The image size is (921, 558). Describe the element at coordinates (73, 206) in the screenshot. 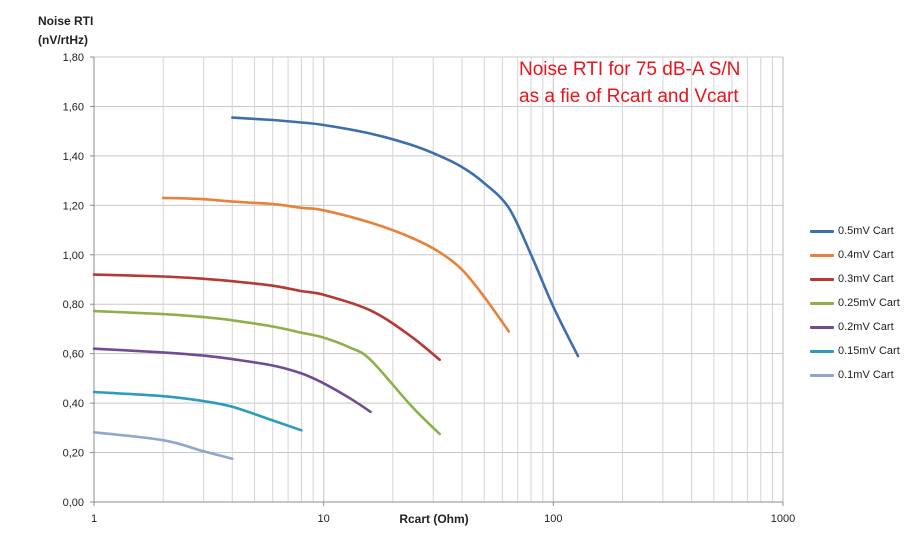

I see `y-tick-label: 1,20` at that location.